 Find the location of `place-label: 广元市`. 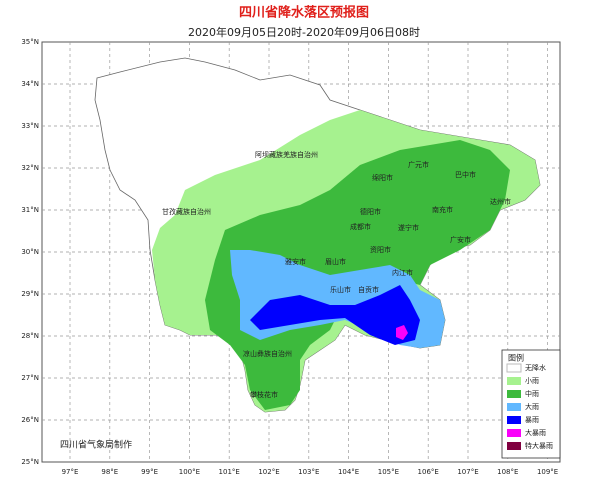

place-label: 广元市 is located at coordinates (418, 164).